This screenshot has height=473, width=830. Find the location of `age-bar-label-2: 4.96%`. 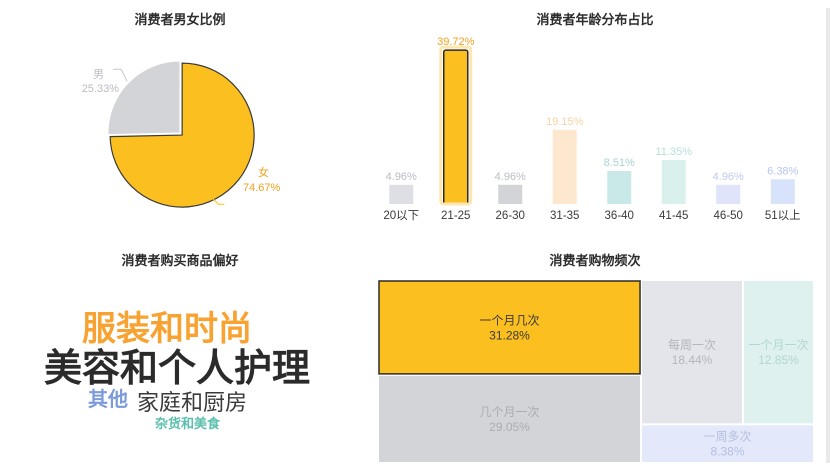

age-bar-label-2: 4.96% is located at coordinates (510, 177).